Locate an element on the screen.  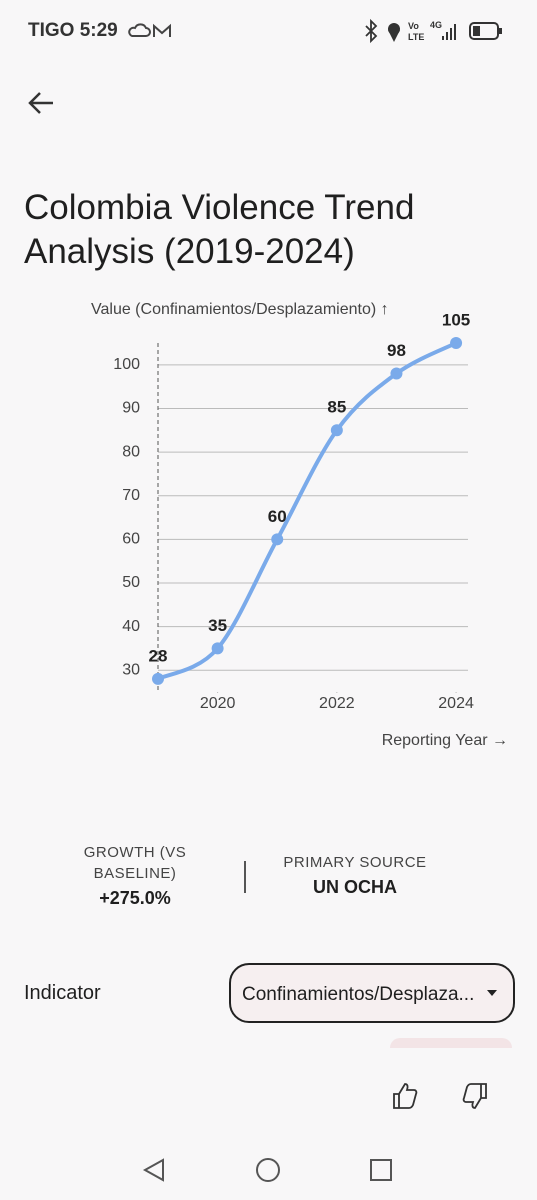
x-tick-label: 2022 is located at coordinates (337, 703).